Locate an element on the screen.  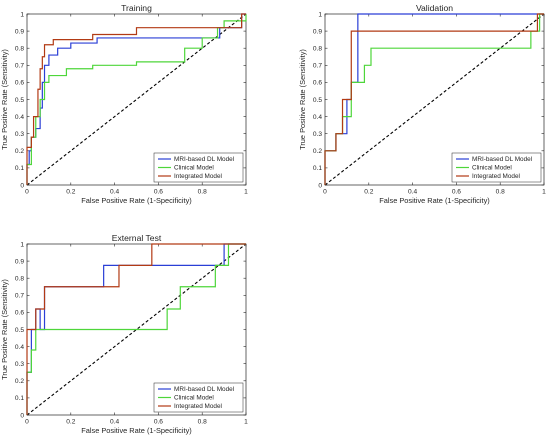
panel-title: External Test is located at coordinates (137, 238).